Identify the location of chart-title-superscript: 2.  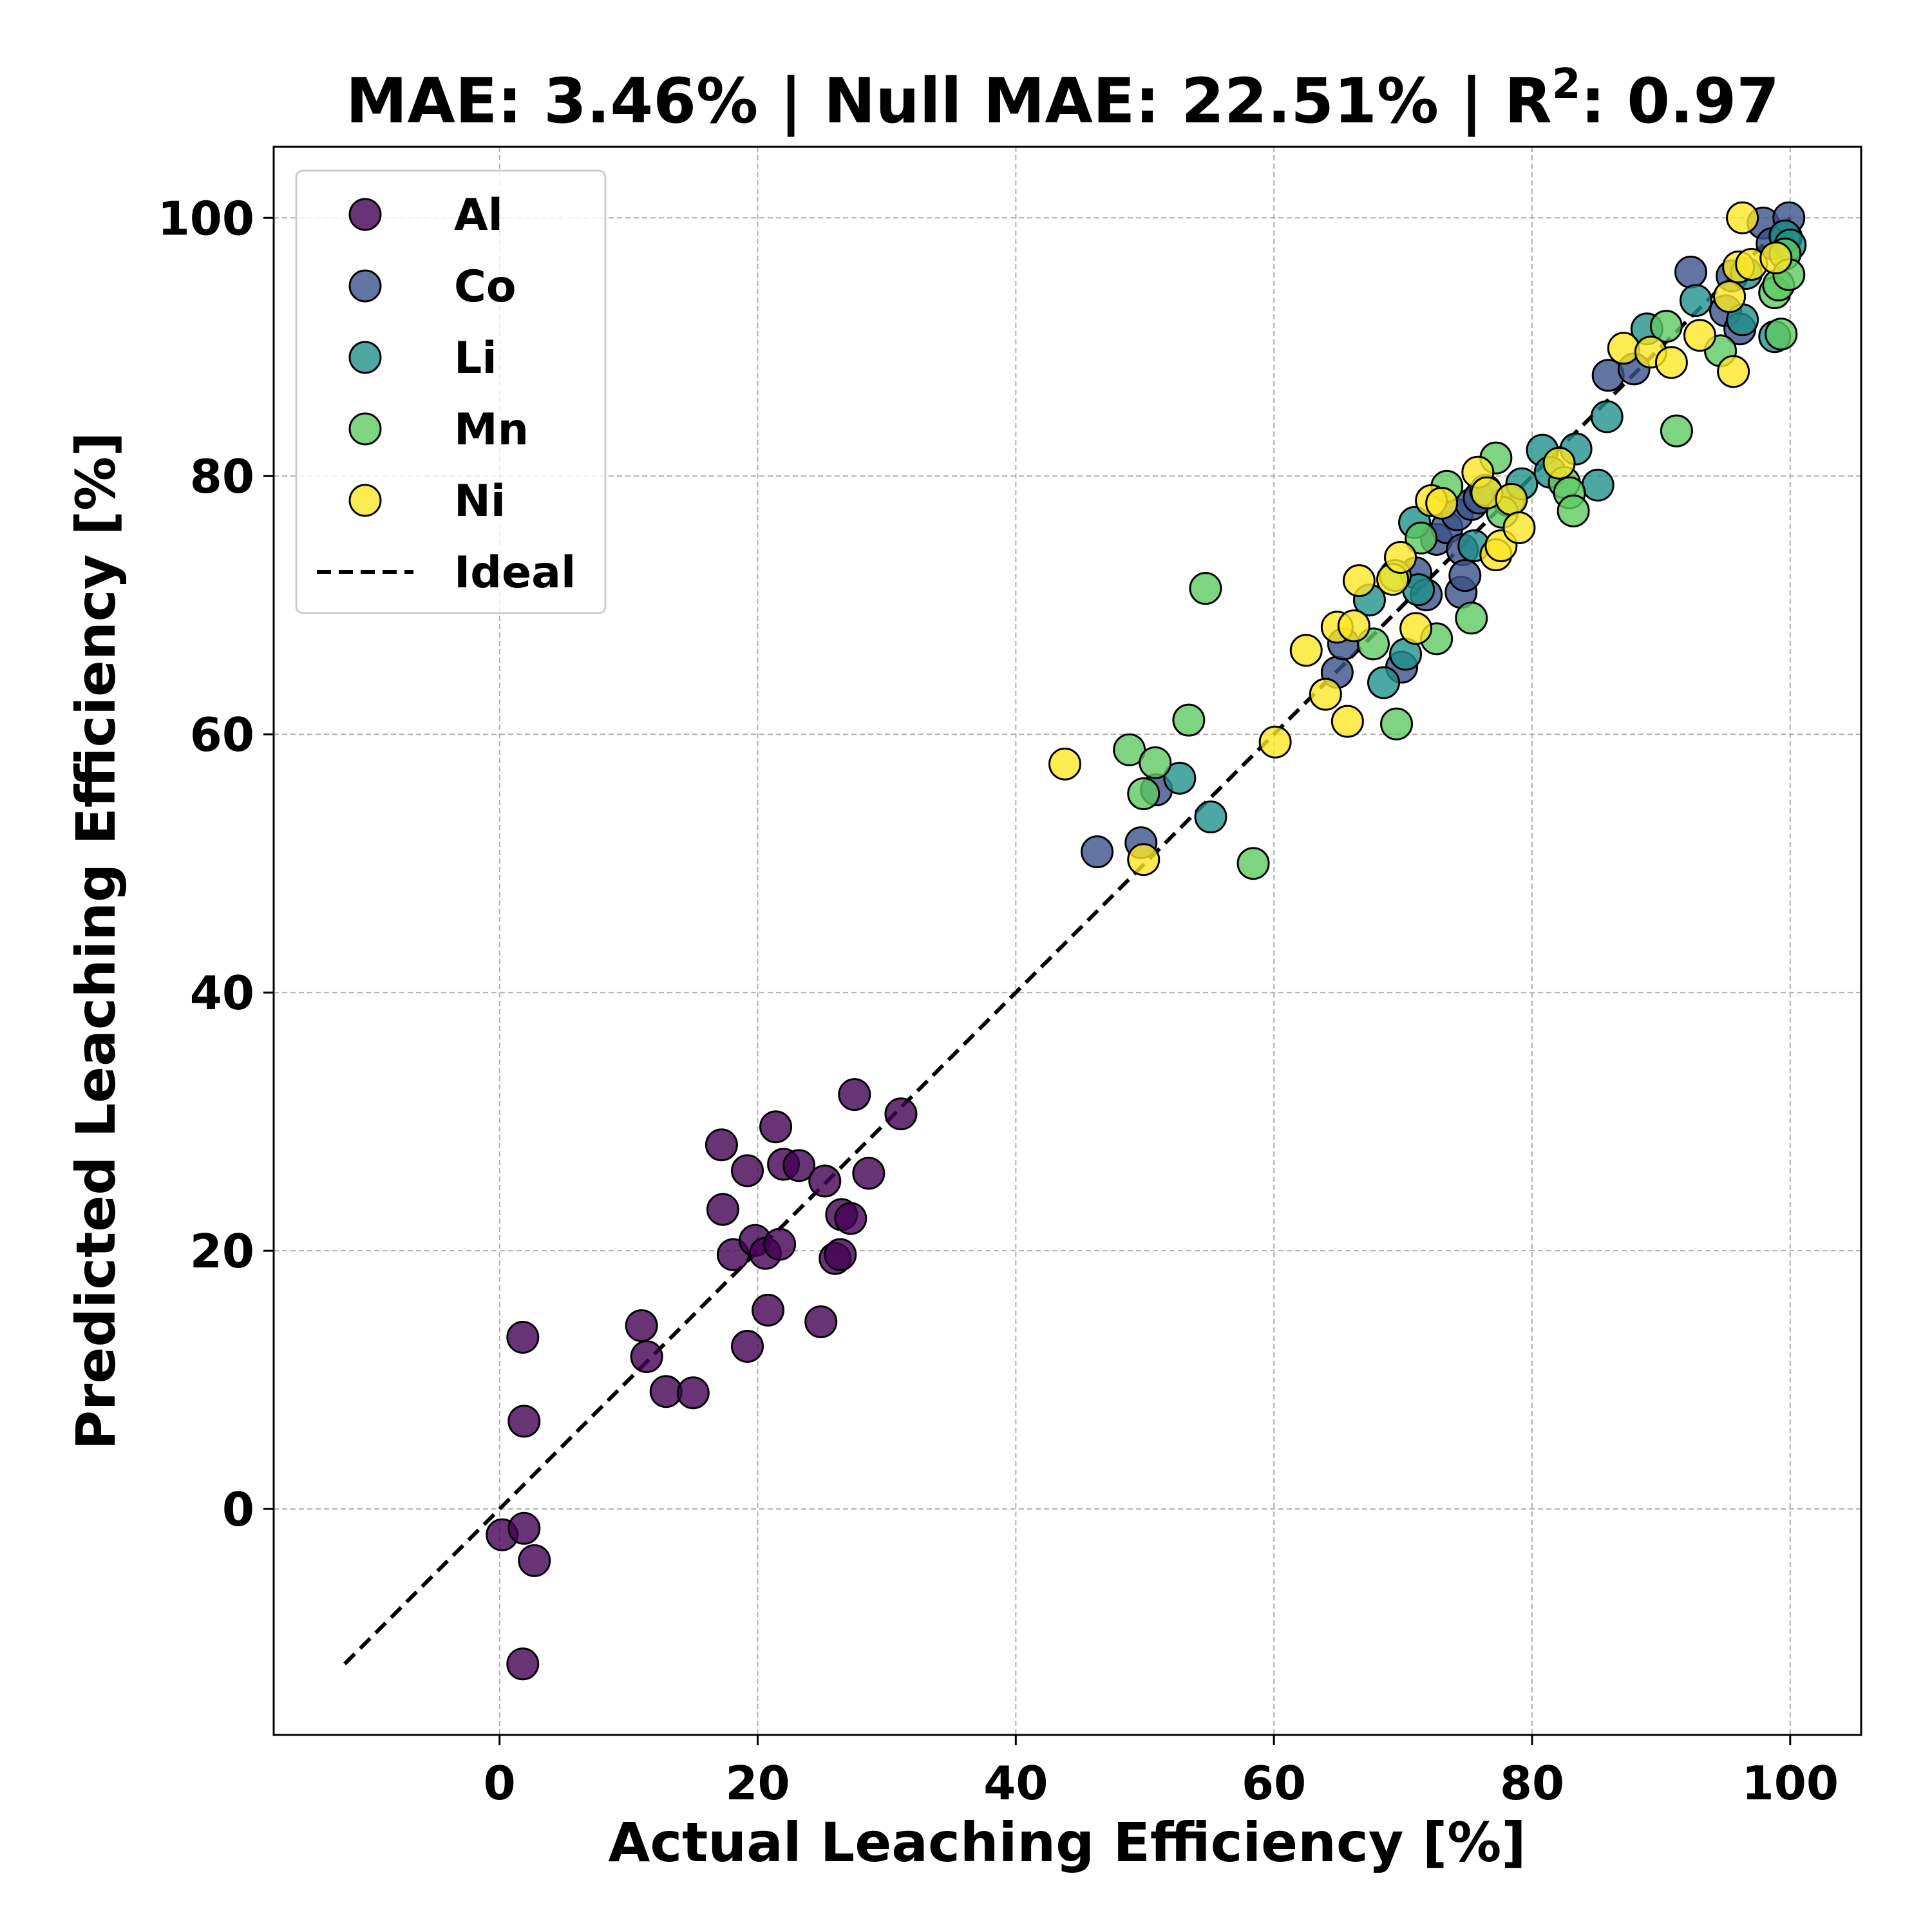
(1566, 84).